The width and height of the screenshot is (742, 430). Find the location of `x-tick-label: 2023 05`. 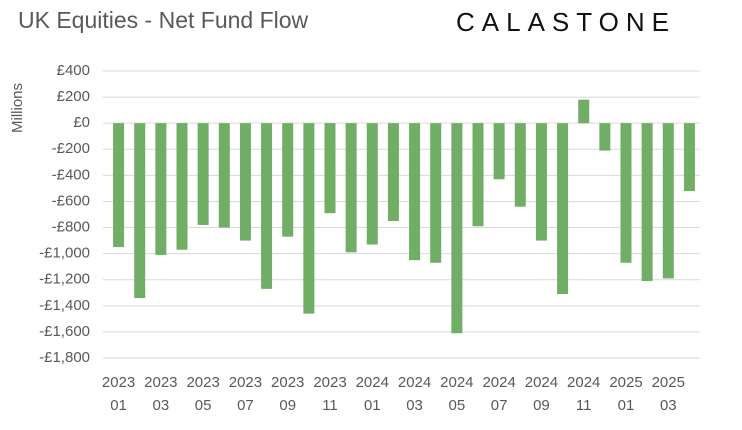

x-tick-label: 2023 05 is located at coordinates (202, 394).